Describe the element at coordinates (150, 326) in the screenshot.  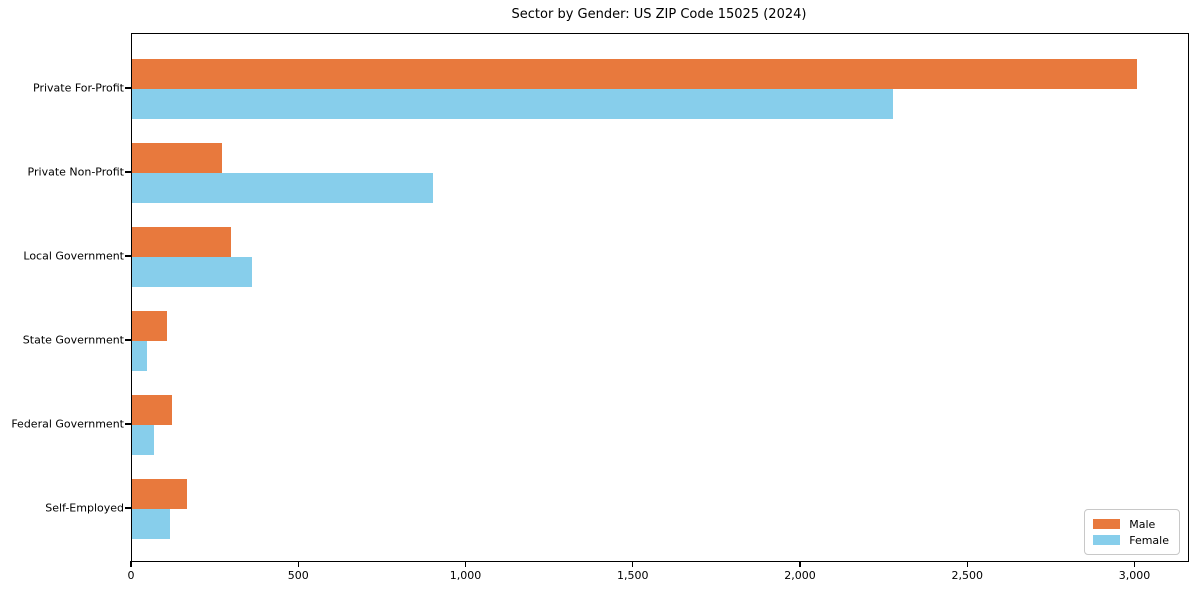
I see `bar-male-state-government` at that location.